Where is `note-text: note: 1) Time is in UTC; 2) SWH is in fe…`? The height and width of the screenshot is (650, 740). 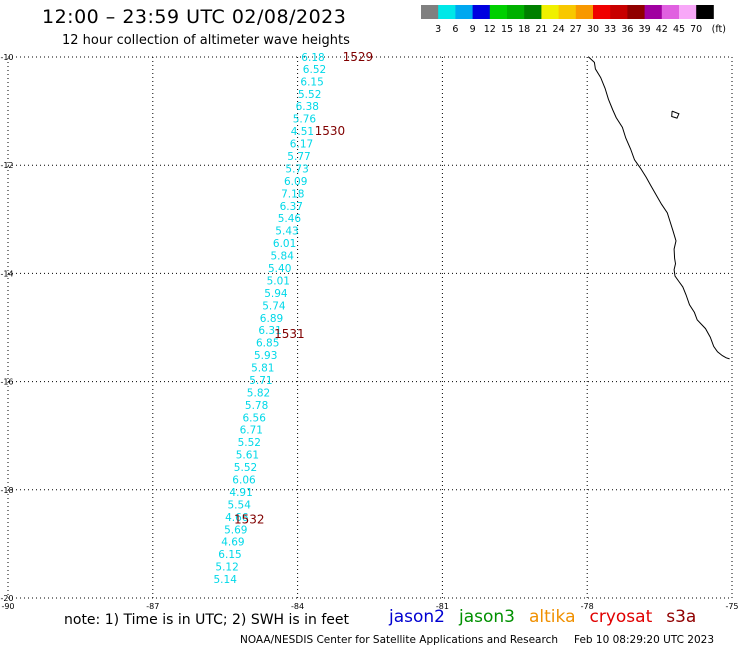
note-text: note: 1) Time is in UTC; 2) SWH is in fe… is located at coordinates (207, 620).